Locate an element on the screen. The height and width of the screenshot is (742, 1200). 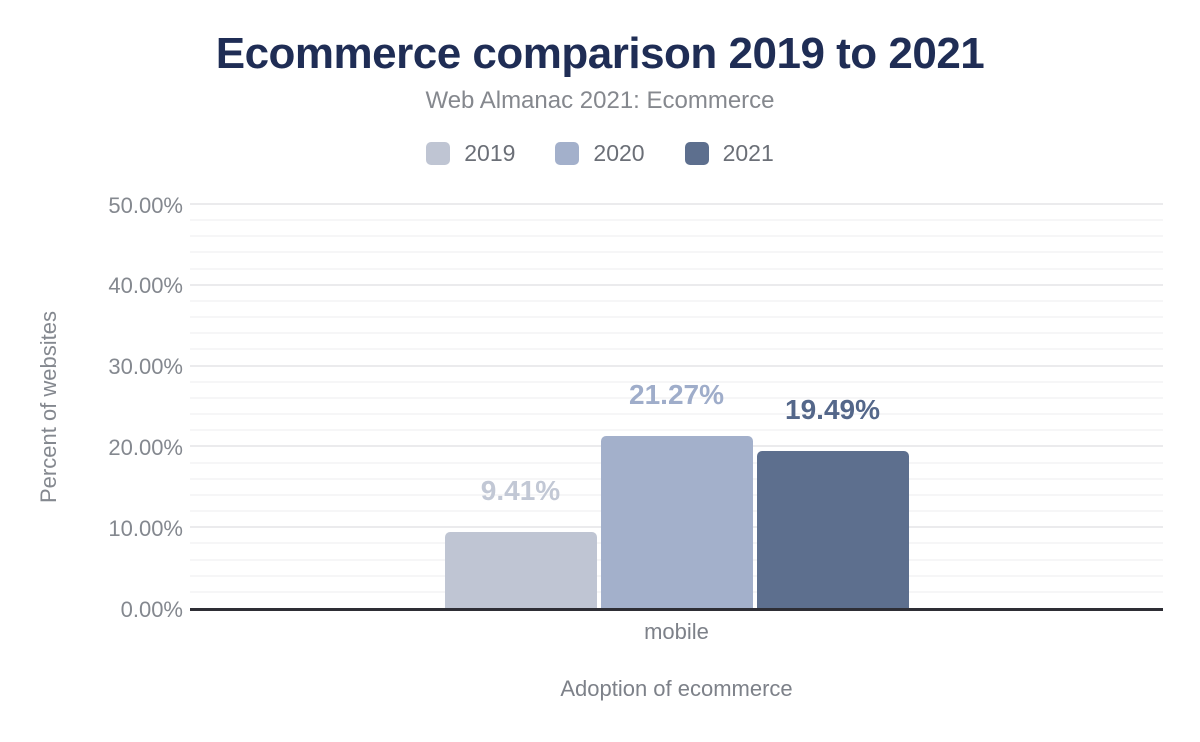
y-tick-label: 0.00% is located at coordinates (151, 609).